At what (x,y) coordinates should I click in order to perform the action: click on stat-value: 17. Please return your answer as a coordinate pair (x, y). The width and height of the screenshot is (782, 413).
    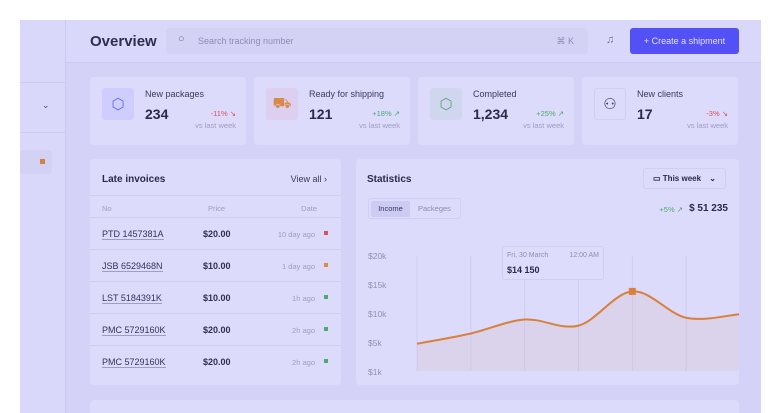
    Looking at the image, I should click on (645, 114).